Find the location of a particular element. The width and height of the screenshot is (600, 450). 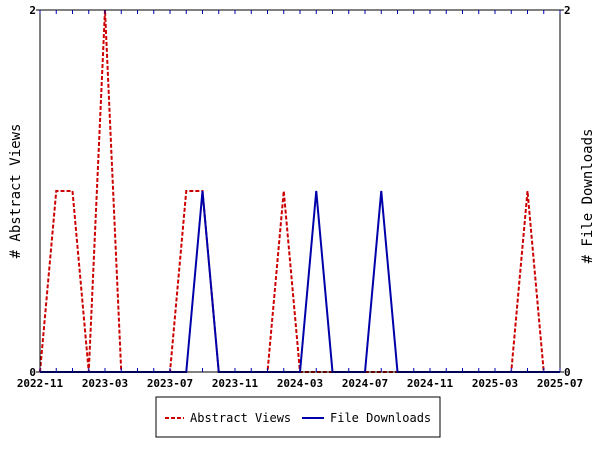

x-tick-label: 2025-07 is located at coordinates (560, 383).